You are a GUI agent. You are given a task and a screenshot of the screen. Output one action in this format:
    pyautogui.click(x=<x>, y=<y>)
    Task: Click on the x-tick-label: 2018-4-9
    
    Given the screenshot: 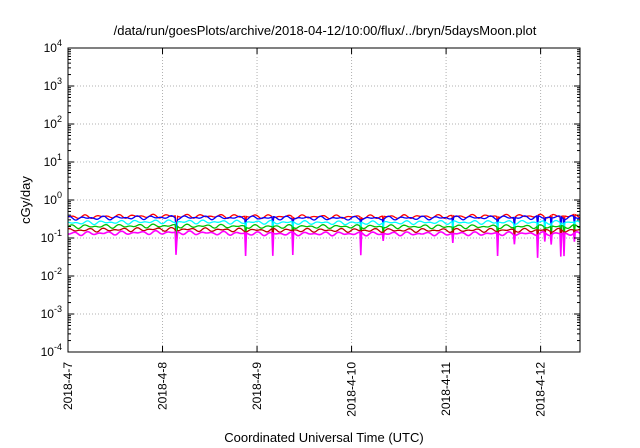 What is the action you would take?
    pyautogui.click(x=257, y=386)
    